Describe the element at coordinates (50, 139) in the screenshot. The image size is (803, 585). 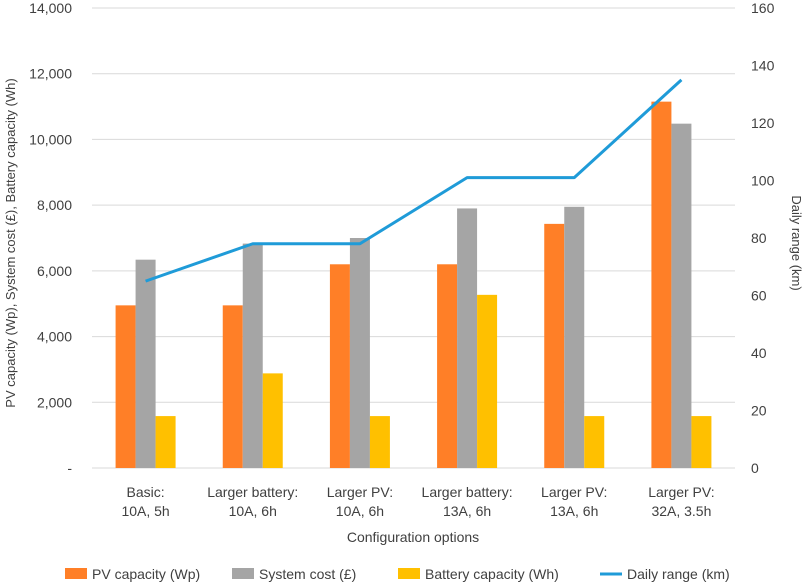
I see `left-tick-label: 10,000` at that location.